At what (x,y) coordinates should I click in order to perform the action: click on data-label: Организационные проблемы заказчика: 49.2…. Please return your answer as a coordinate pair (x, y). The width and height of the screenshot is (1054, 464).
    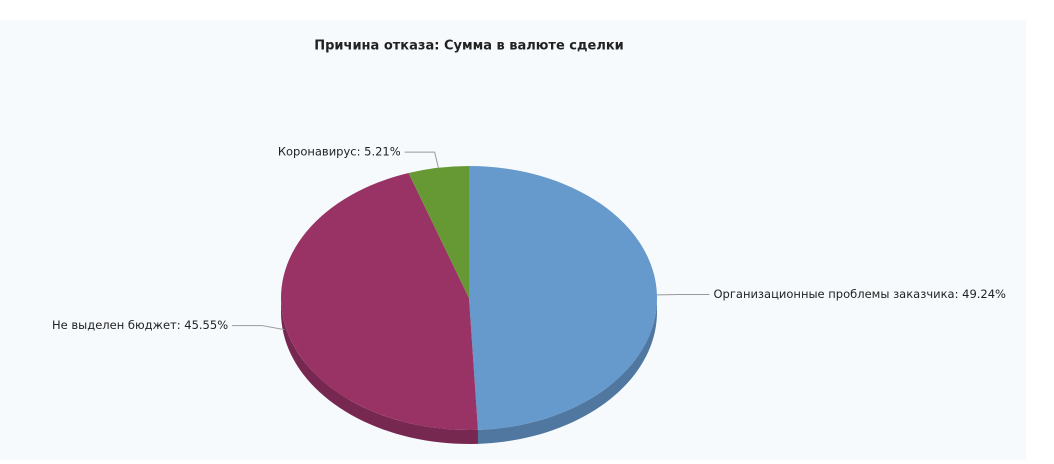
    Looking at the image, I should click on (860, 294).